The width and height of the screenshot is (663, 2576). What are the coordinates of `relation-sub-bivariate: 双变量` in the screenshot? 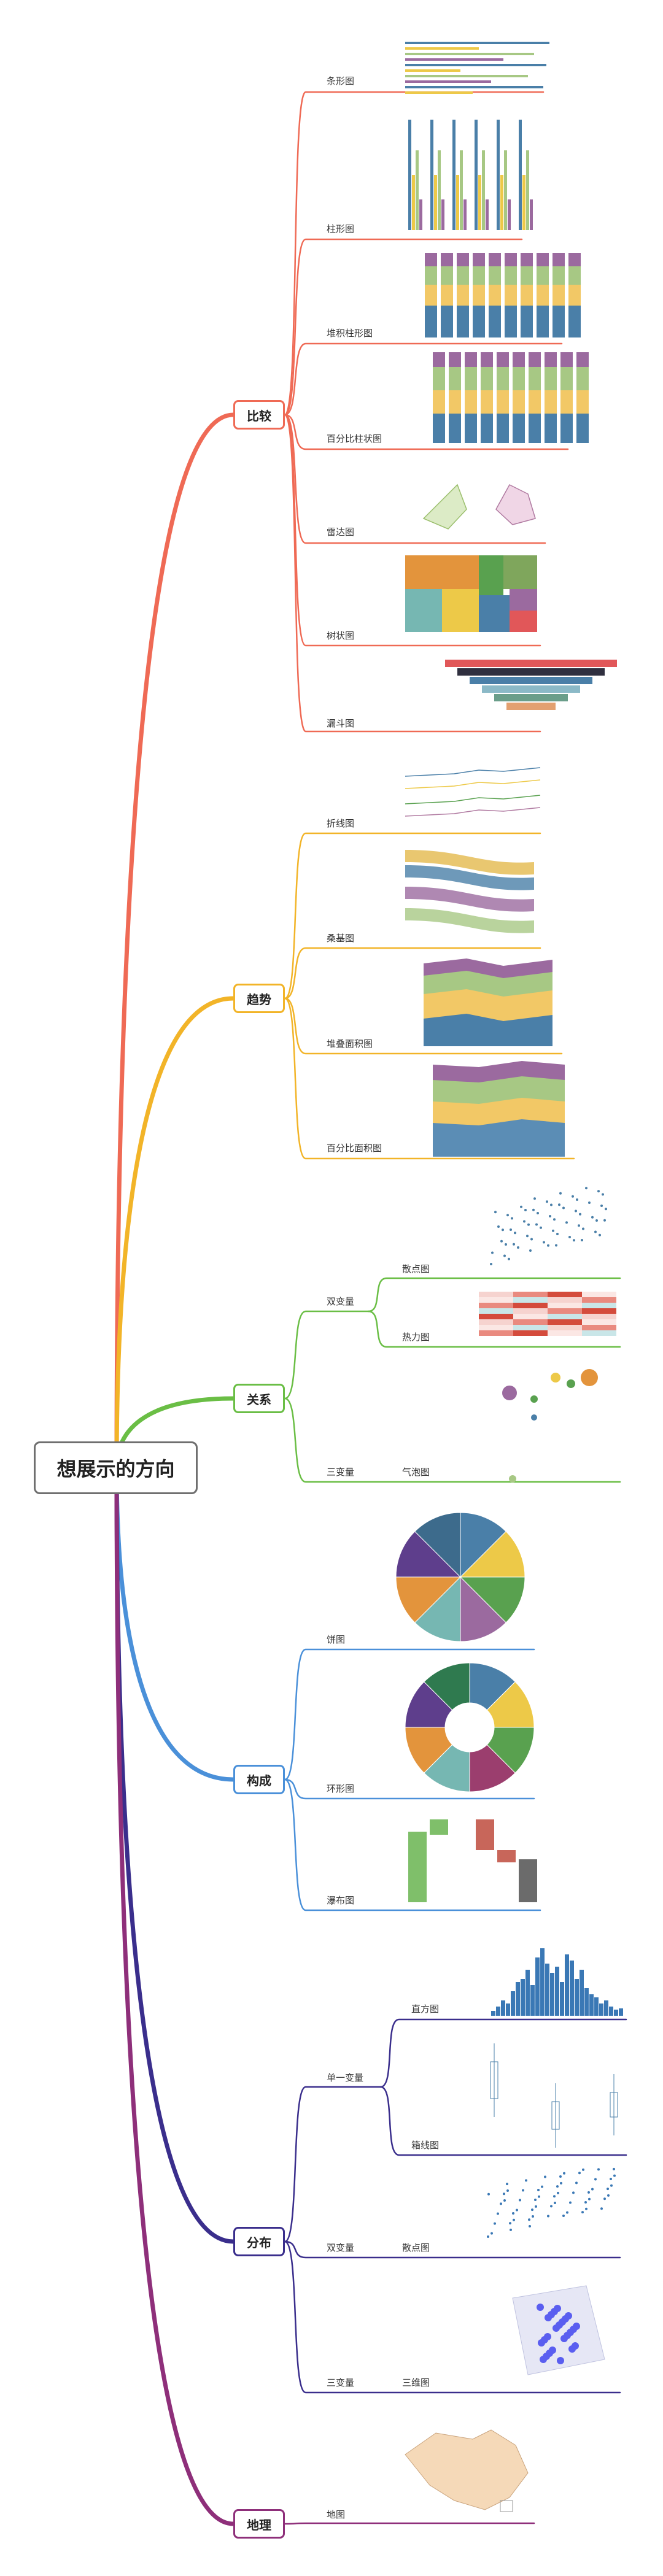 It's located at (341, 1302).